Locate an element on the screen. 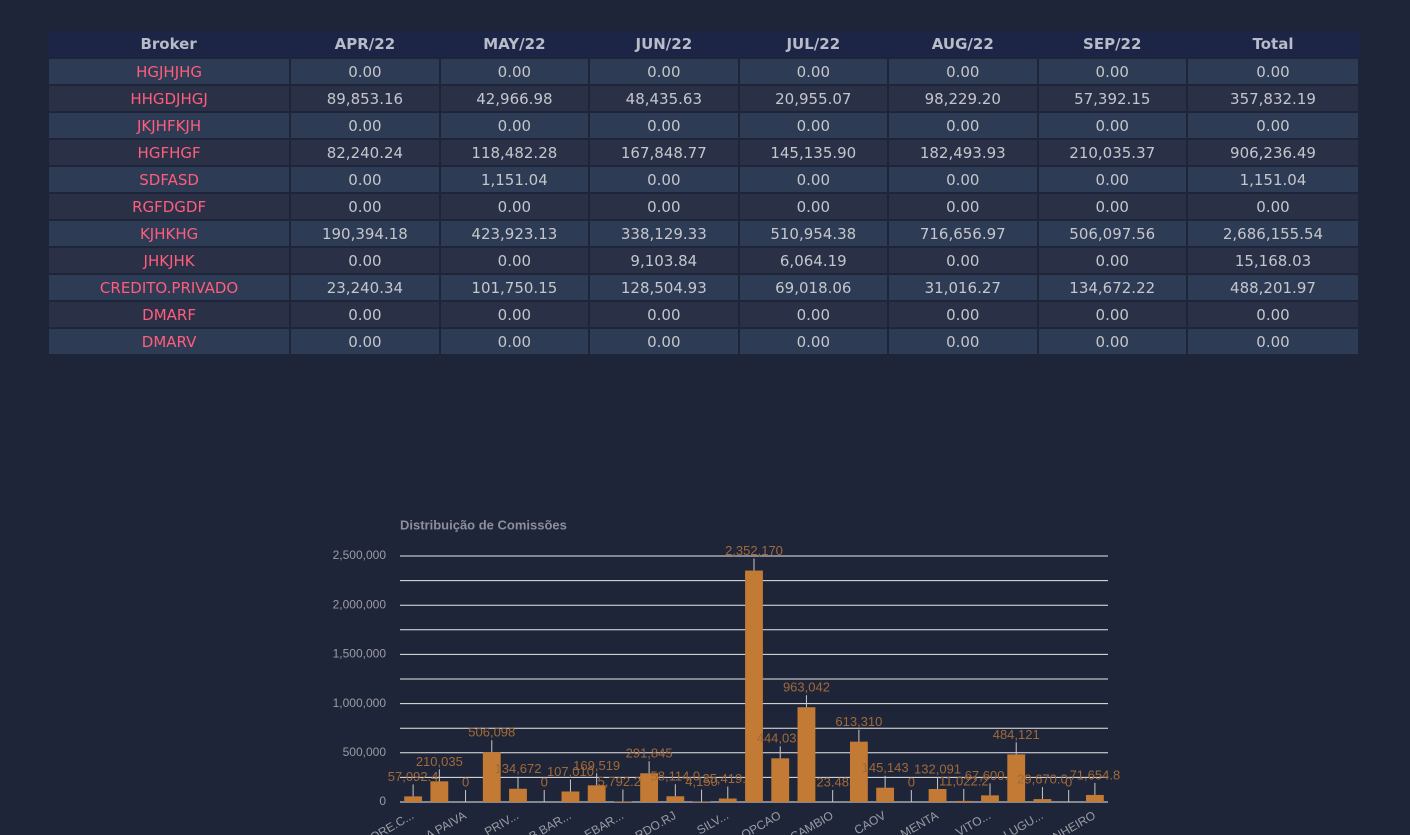  x-tick-label: MENTA is located at coordinates (919, 821).